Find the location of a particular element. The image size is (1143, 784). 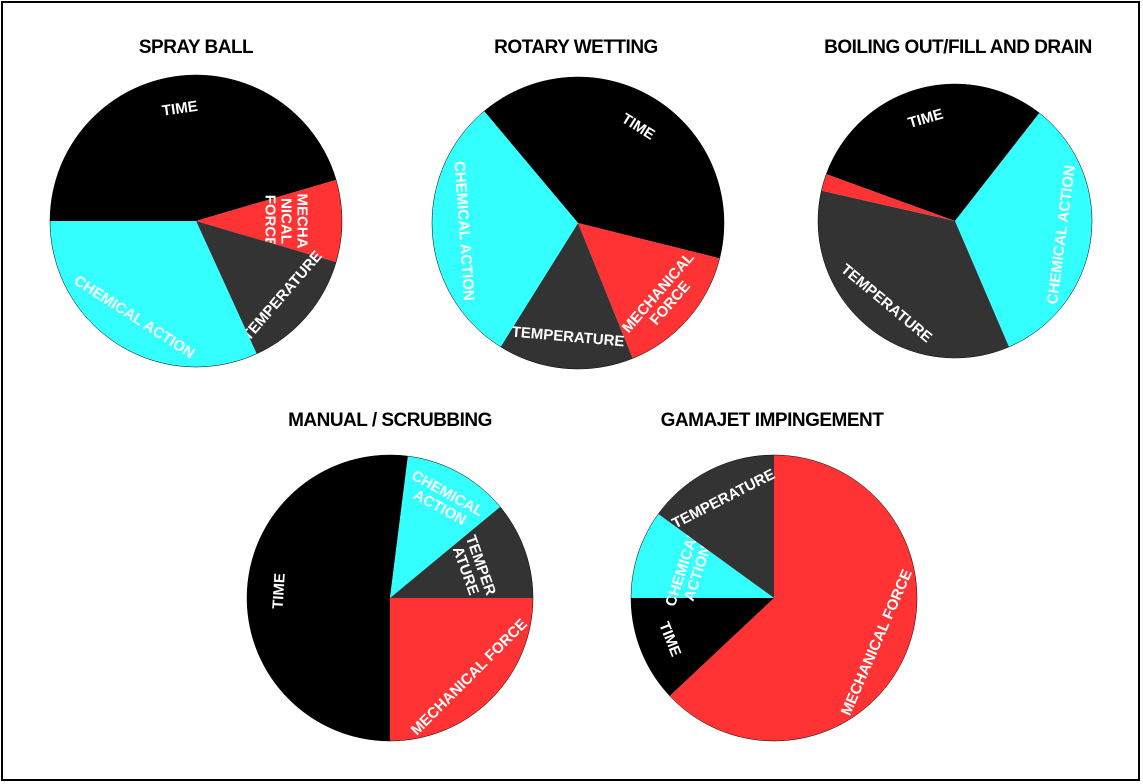

pie-3-slice-chemical-action is located at coordinates (445, 527).